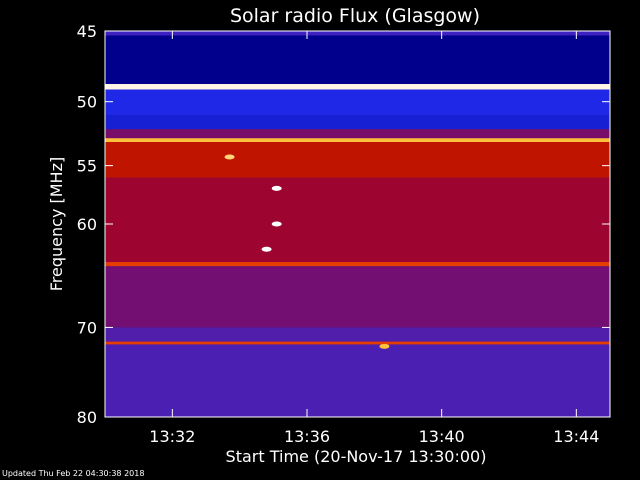 This screenshot has width=640, height=480. Describe the element at coordinates (307, 436) in the screenshot. I see `x-tick-label: 13:36` at that location.